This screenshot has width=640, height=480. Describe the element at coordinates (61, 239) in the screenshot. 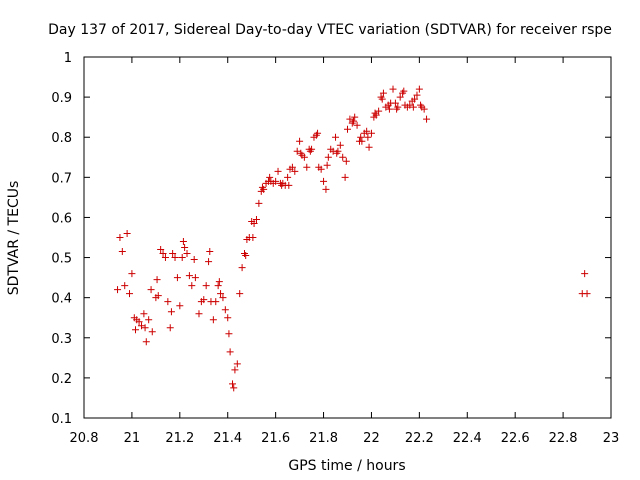

I see `y-axis-tick-labels: 0.1 0.2 0.3 0.4 0.5 0.6 0.7 0.8 0.9 1` at that location.